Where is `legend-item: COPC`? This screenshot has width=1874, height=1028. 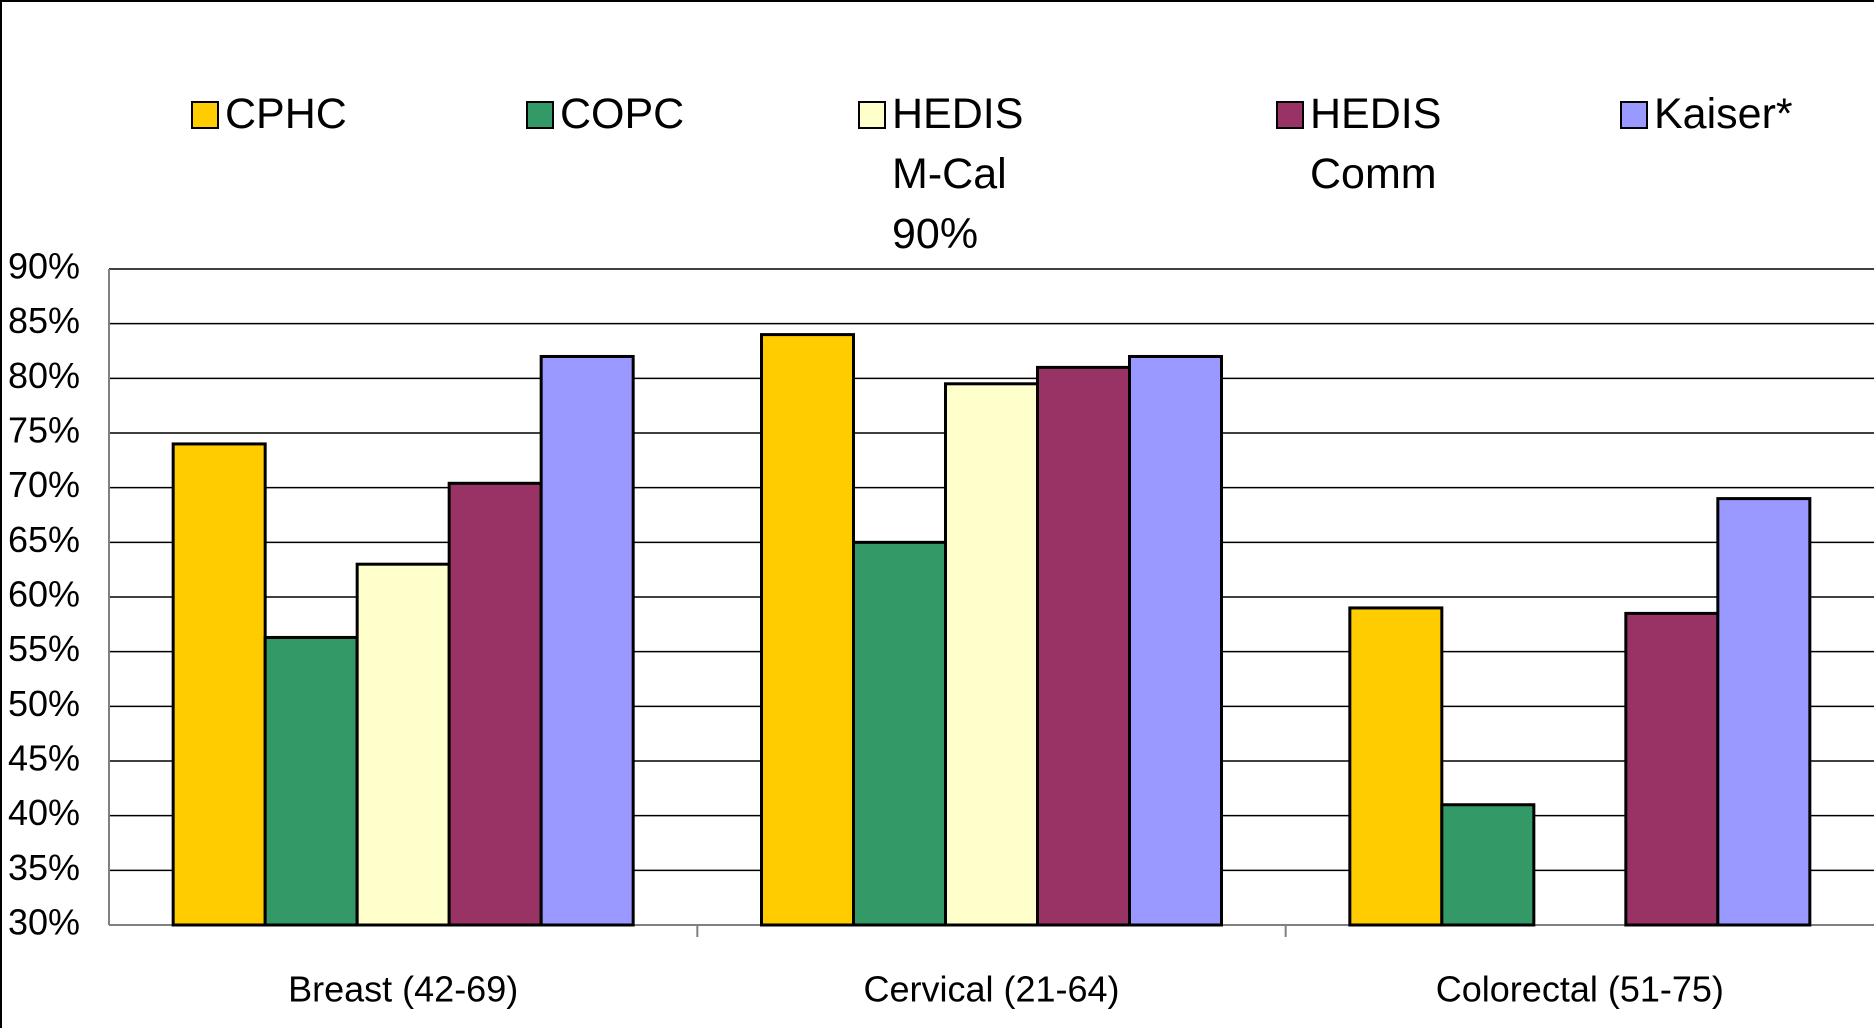 legend-item: COPC is located at coordinates (623, 114).